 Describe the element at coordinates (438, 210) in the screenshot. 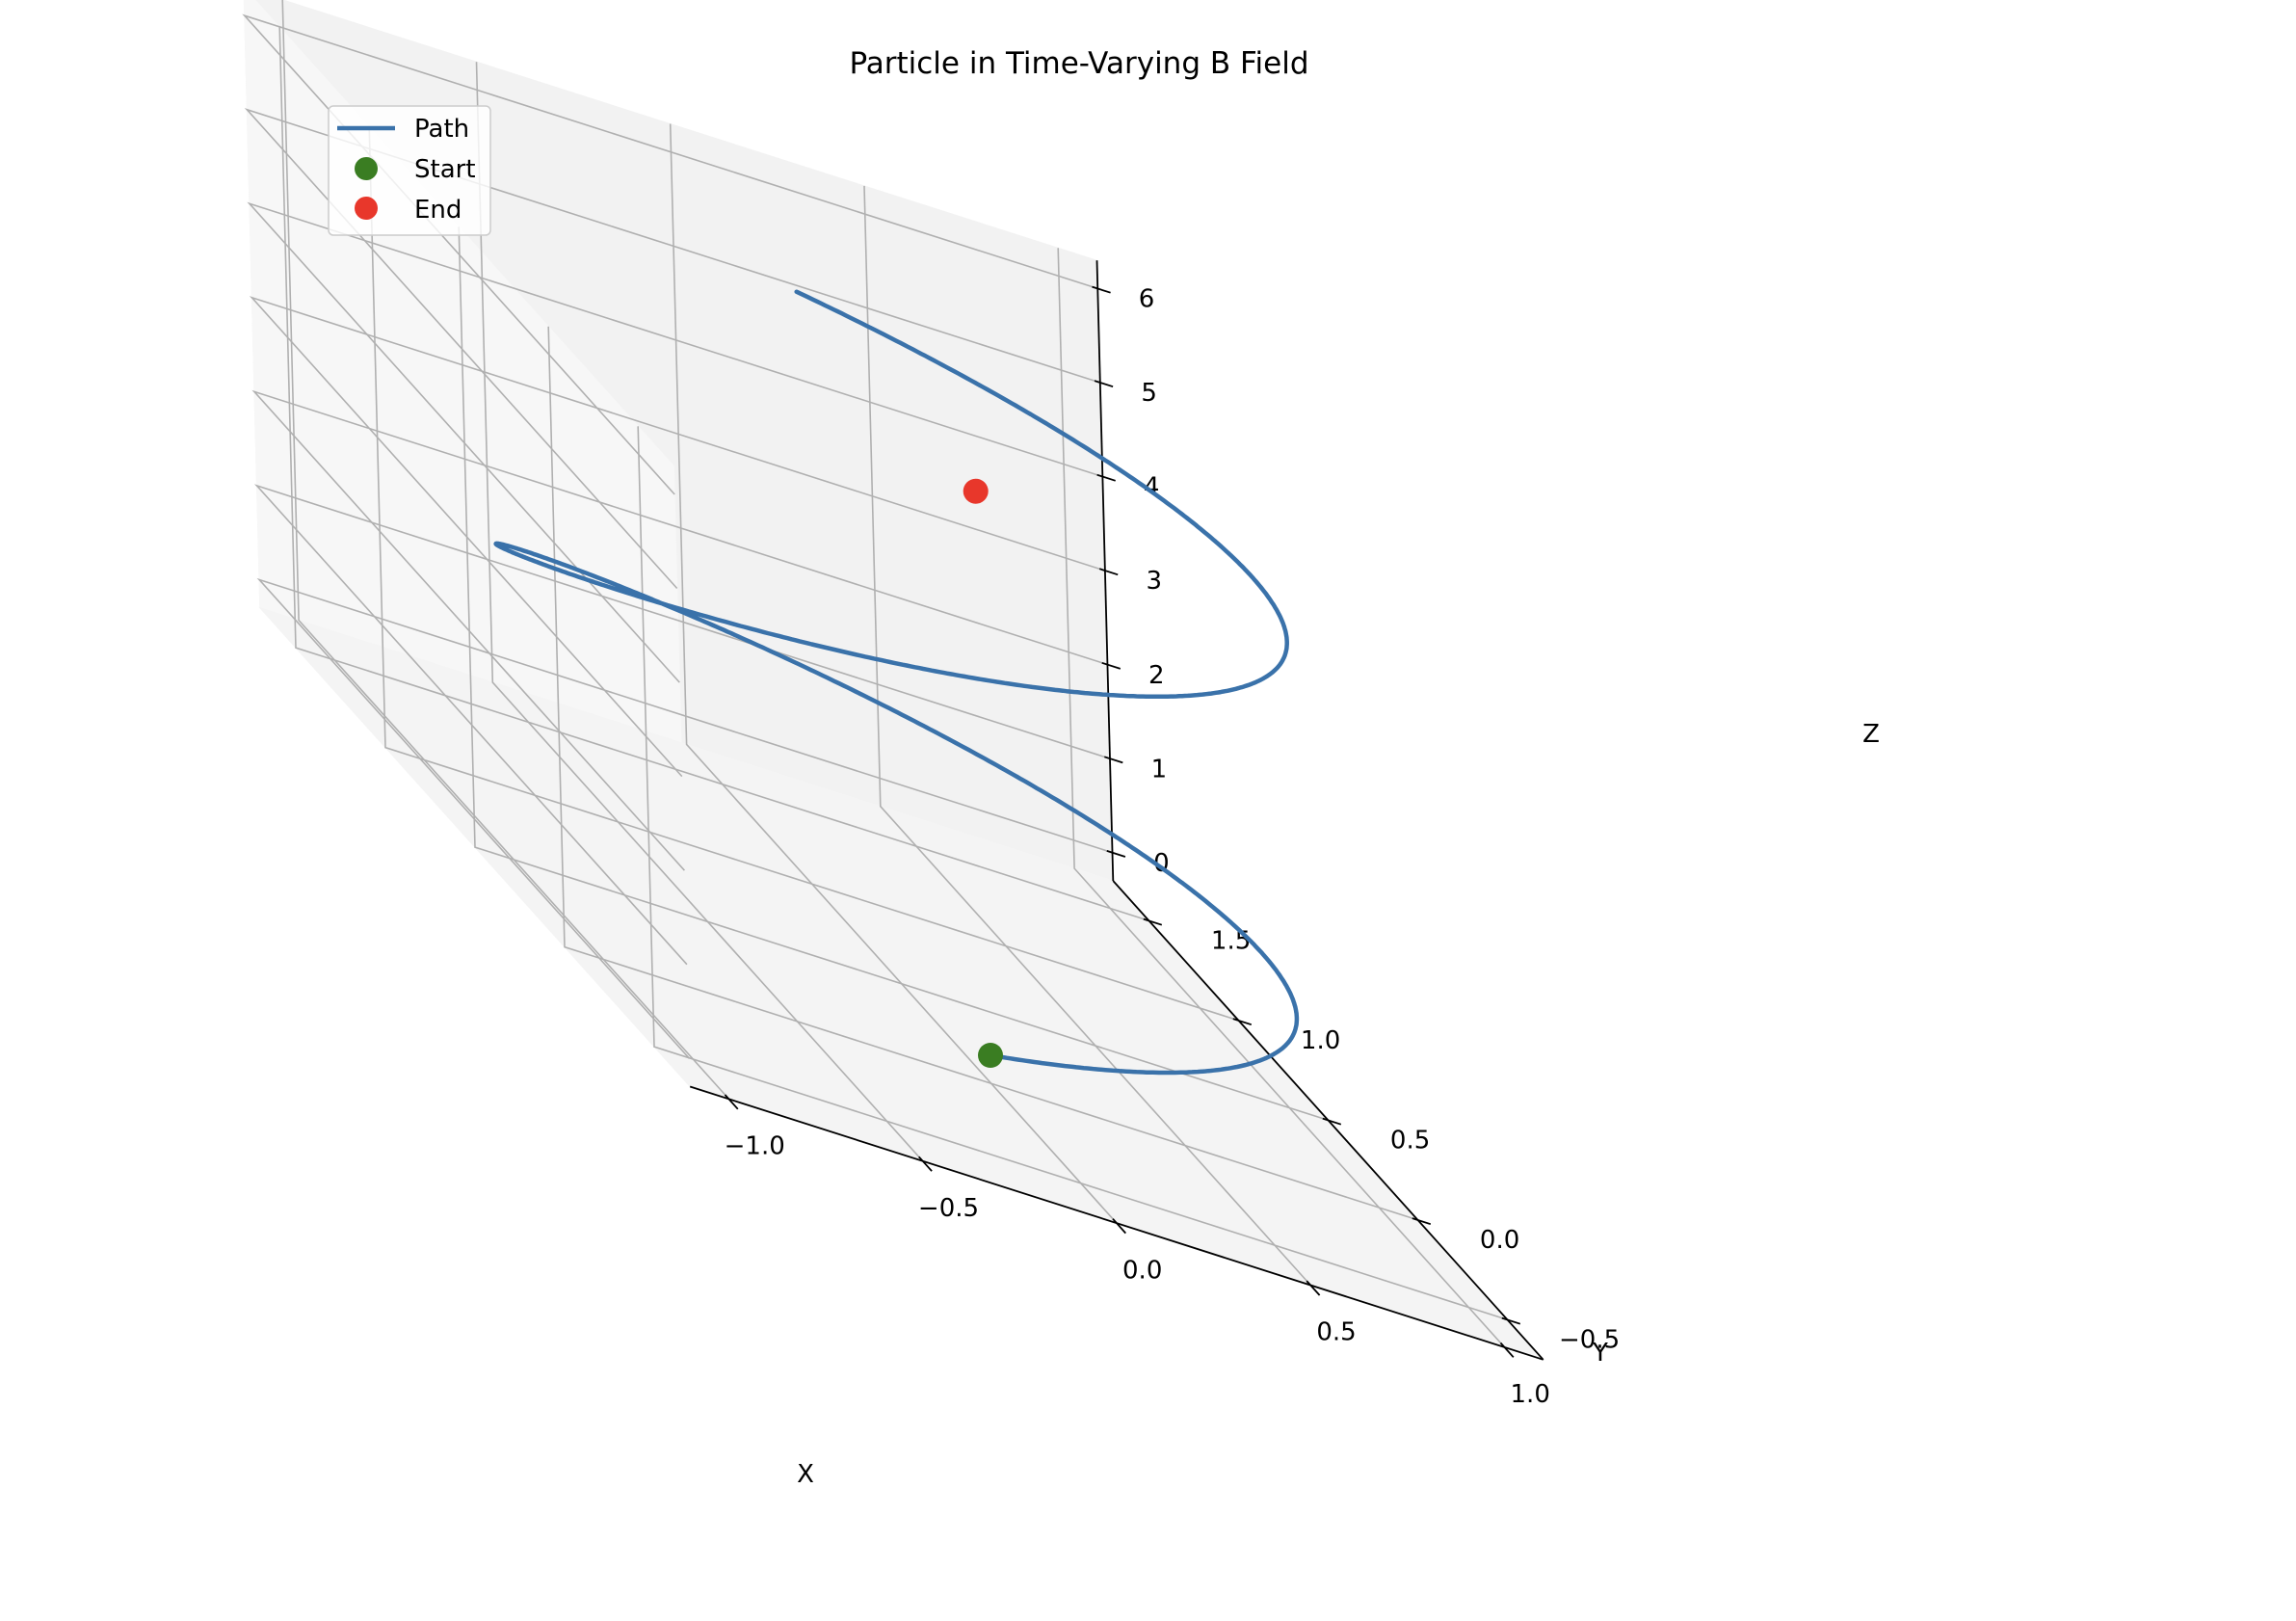

I see `legend-end-label: End` at that location.